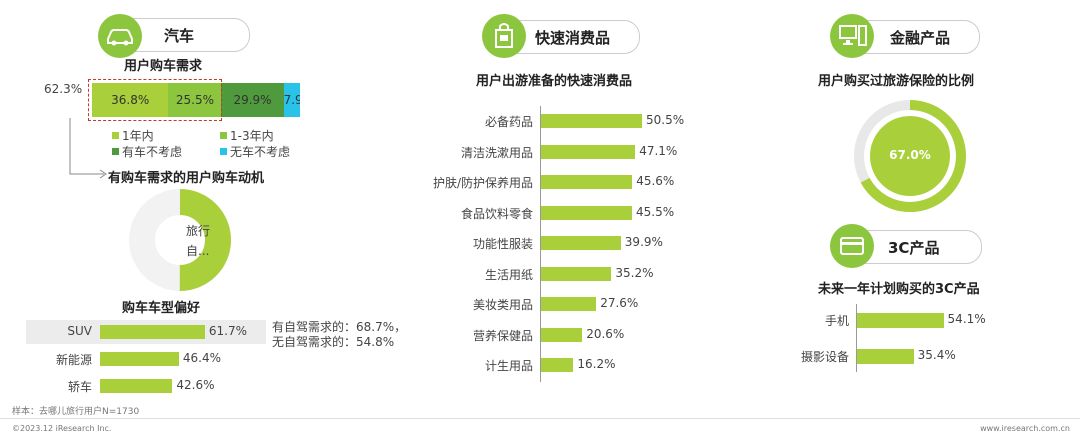 This screenshot has width=1080, height=439. What do you see at coordinates (260, 152) in the screenshot?
I see `legend-label-4: 无车不考虑` at bounding box center [260, 152].